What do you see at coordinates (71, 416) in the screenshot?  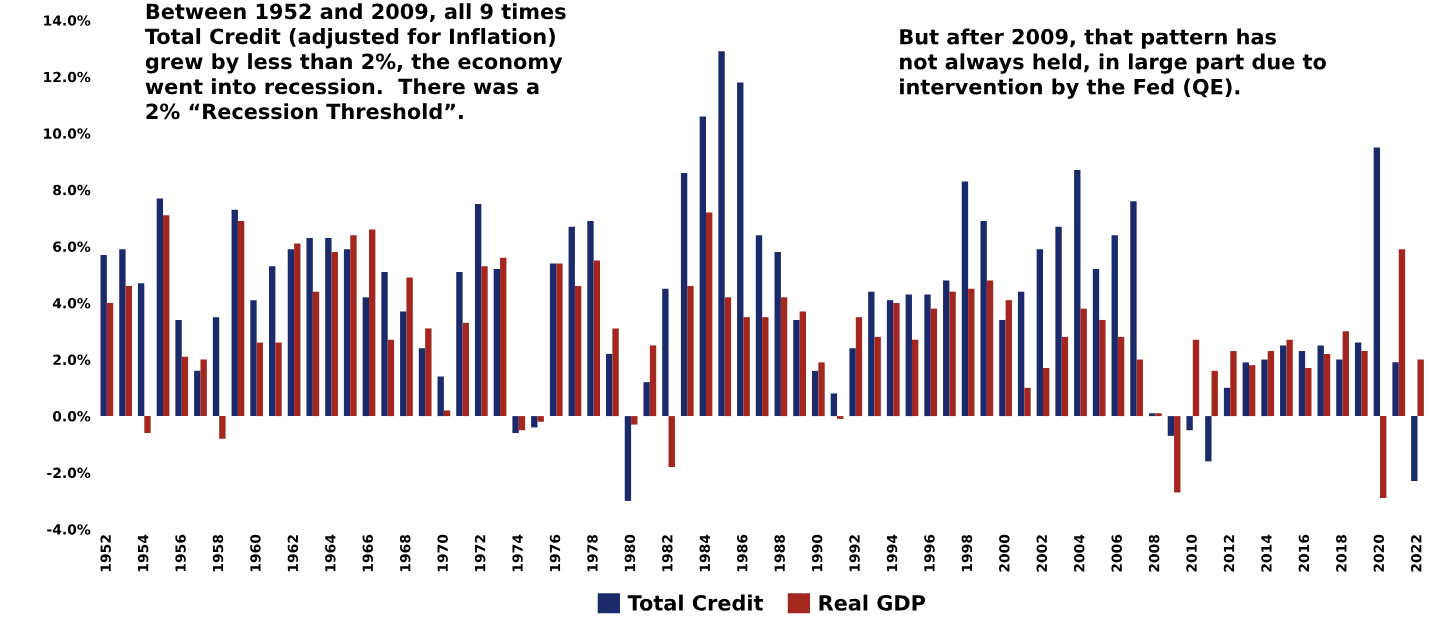 I see `y-tick-label: 0.0%` at bounding box center [71, 416].